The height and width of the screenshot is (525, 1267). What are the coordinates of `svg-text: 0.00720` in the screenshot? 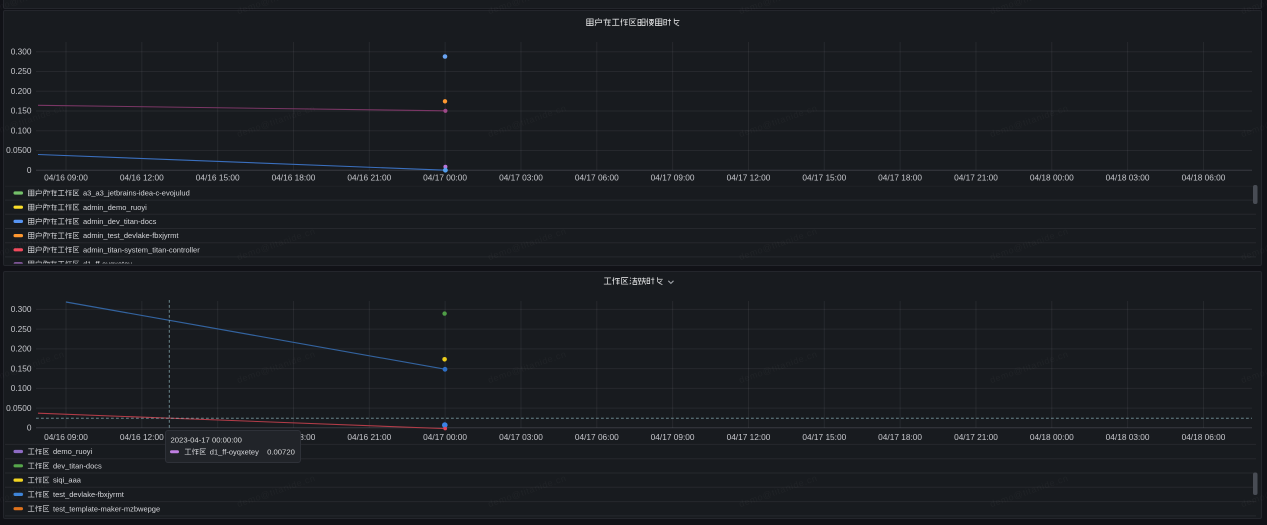 It's located at (281, 451).